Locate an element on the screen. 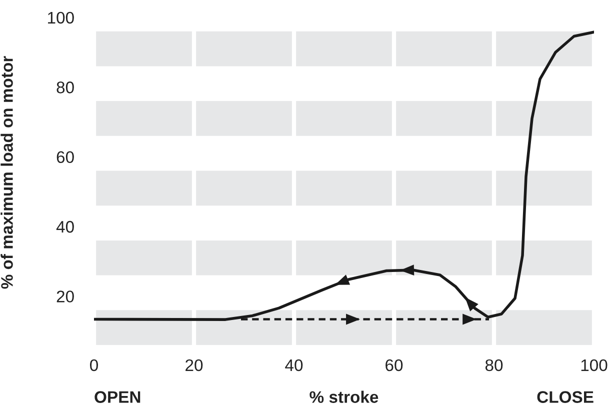 This screenshot has height=416, width=613. x-tick-label: 80 is located at coordinates (494, 365).